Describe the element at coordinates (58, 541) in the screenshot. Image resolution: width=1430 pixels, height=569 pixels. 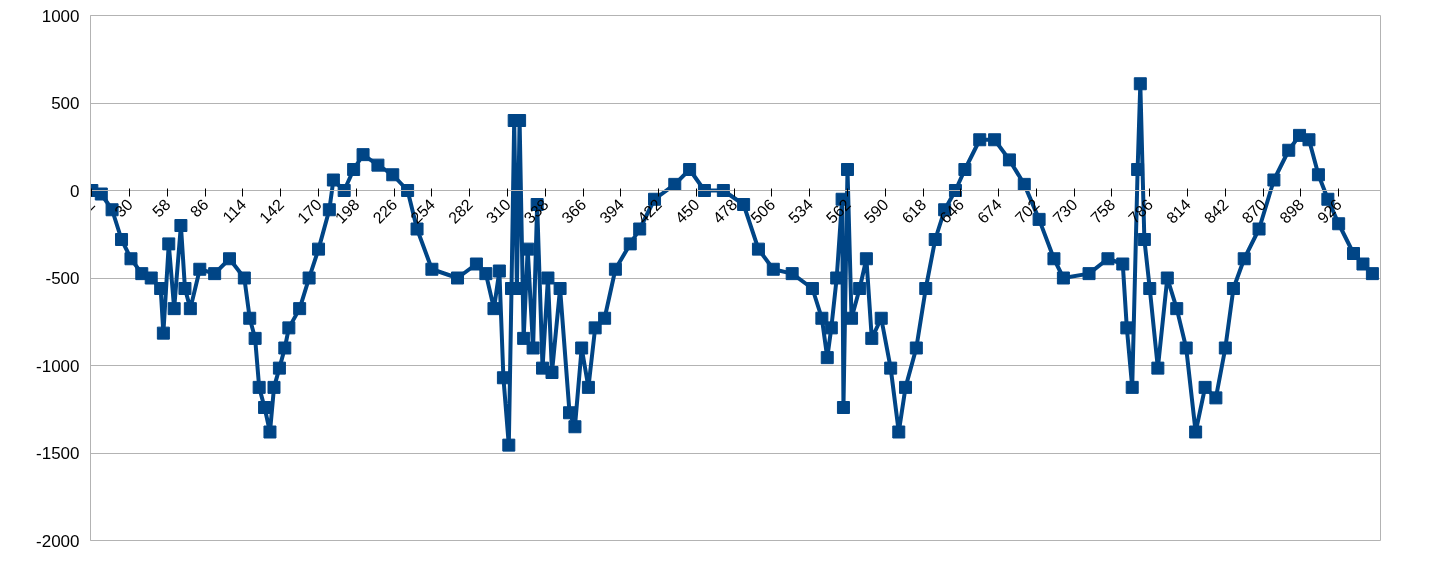
I see `y-tick-label: -2000` at that location.